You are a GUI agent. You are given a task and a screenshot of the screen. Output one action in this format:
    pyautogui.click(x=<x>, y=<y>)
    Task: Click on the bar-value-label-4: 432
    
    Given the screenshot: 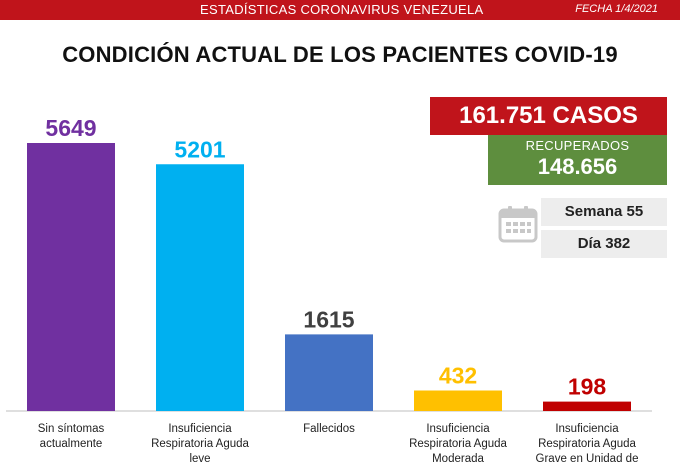 What is the action you would take?
    pyautogui.click(x=458, y=376)
    